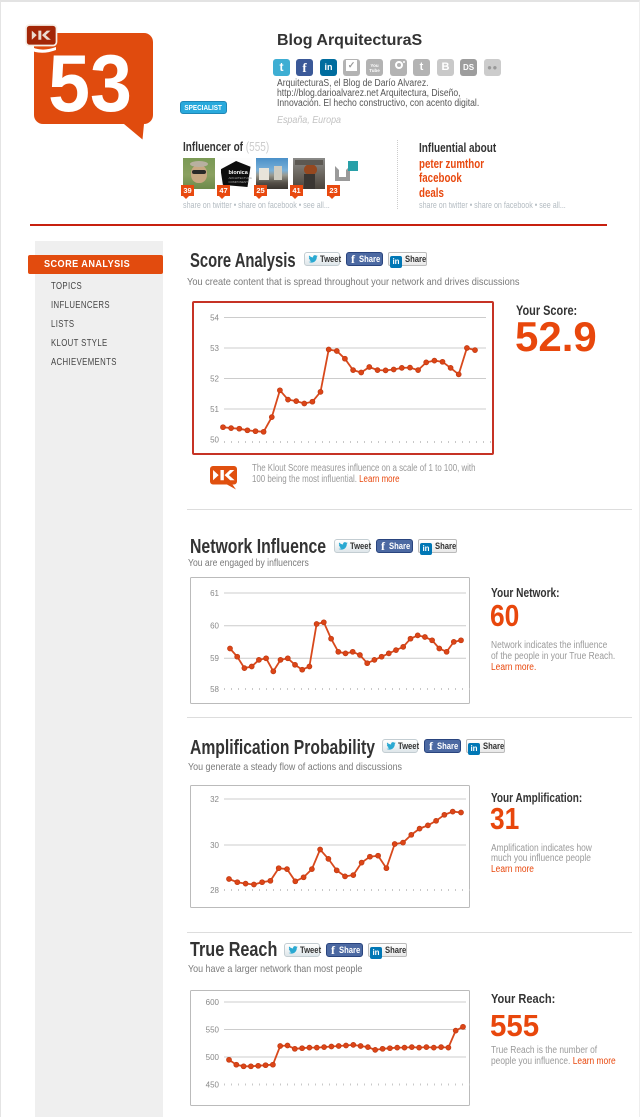 The image size is (640, 1117). I want to click on svg-text: 50, so click(214, 439).